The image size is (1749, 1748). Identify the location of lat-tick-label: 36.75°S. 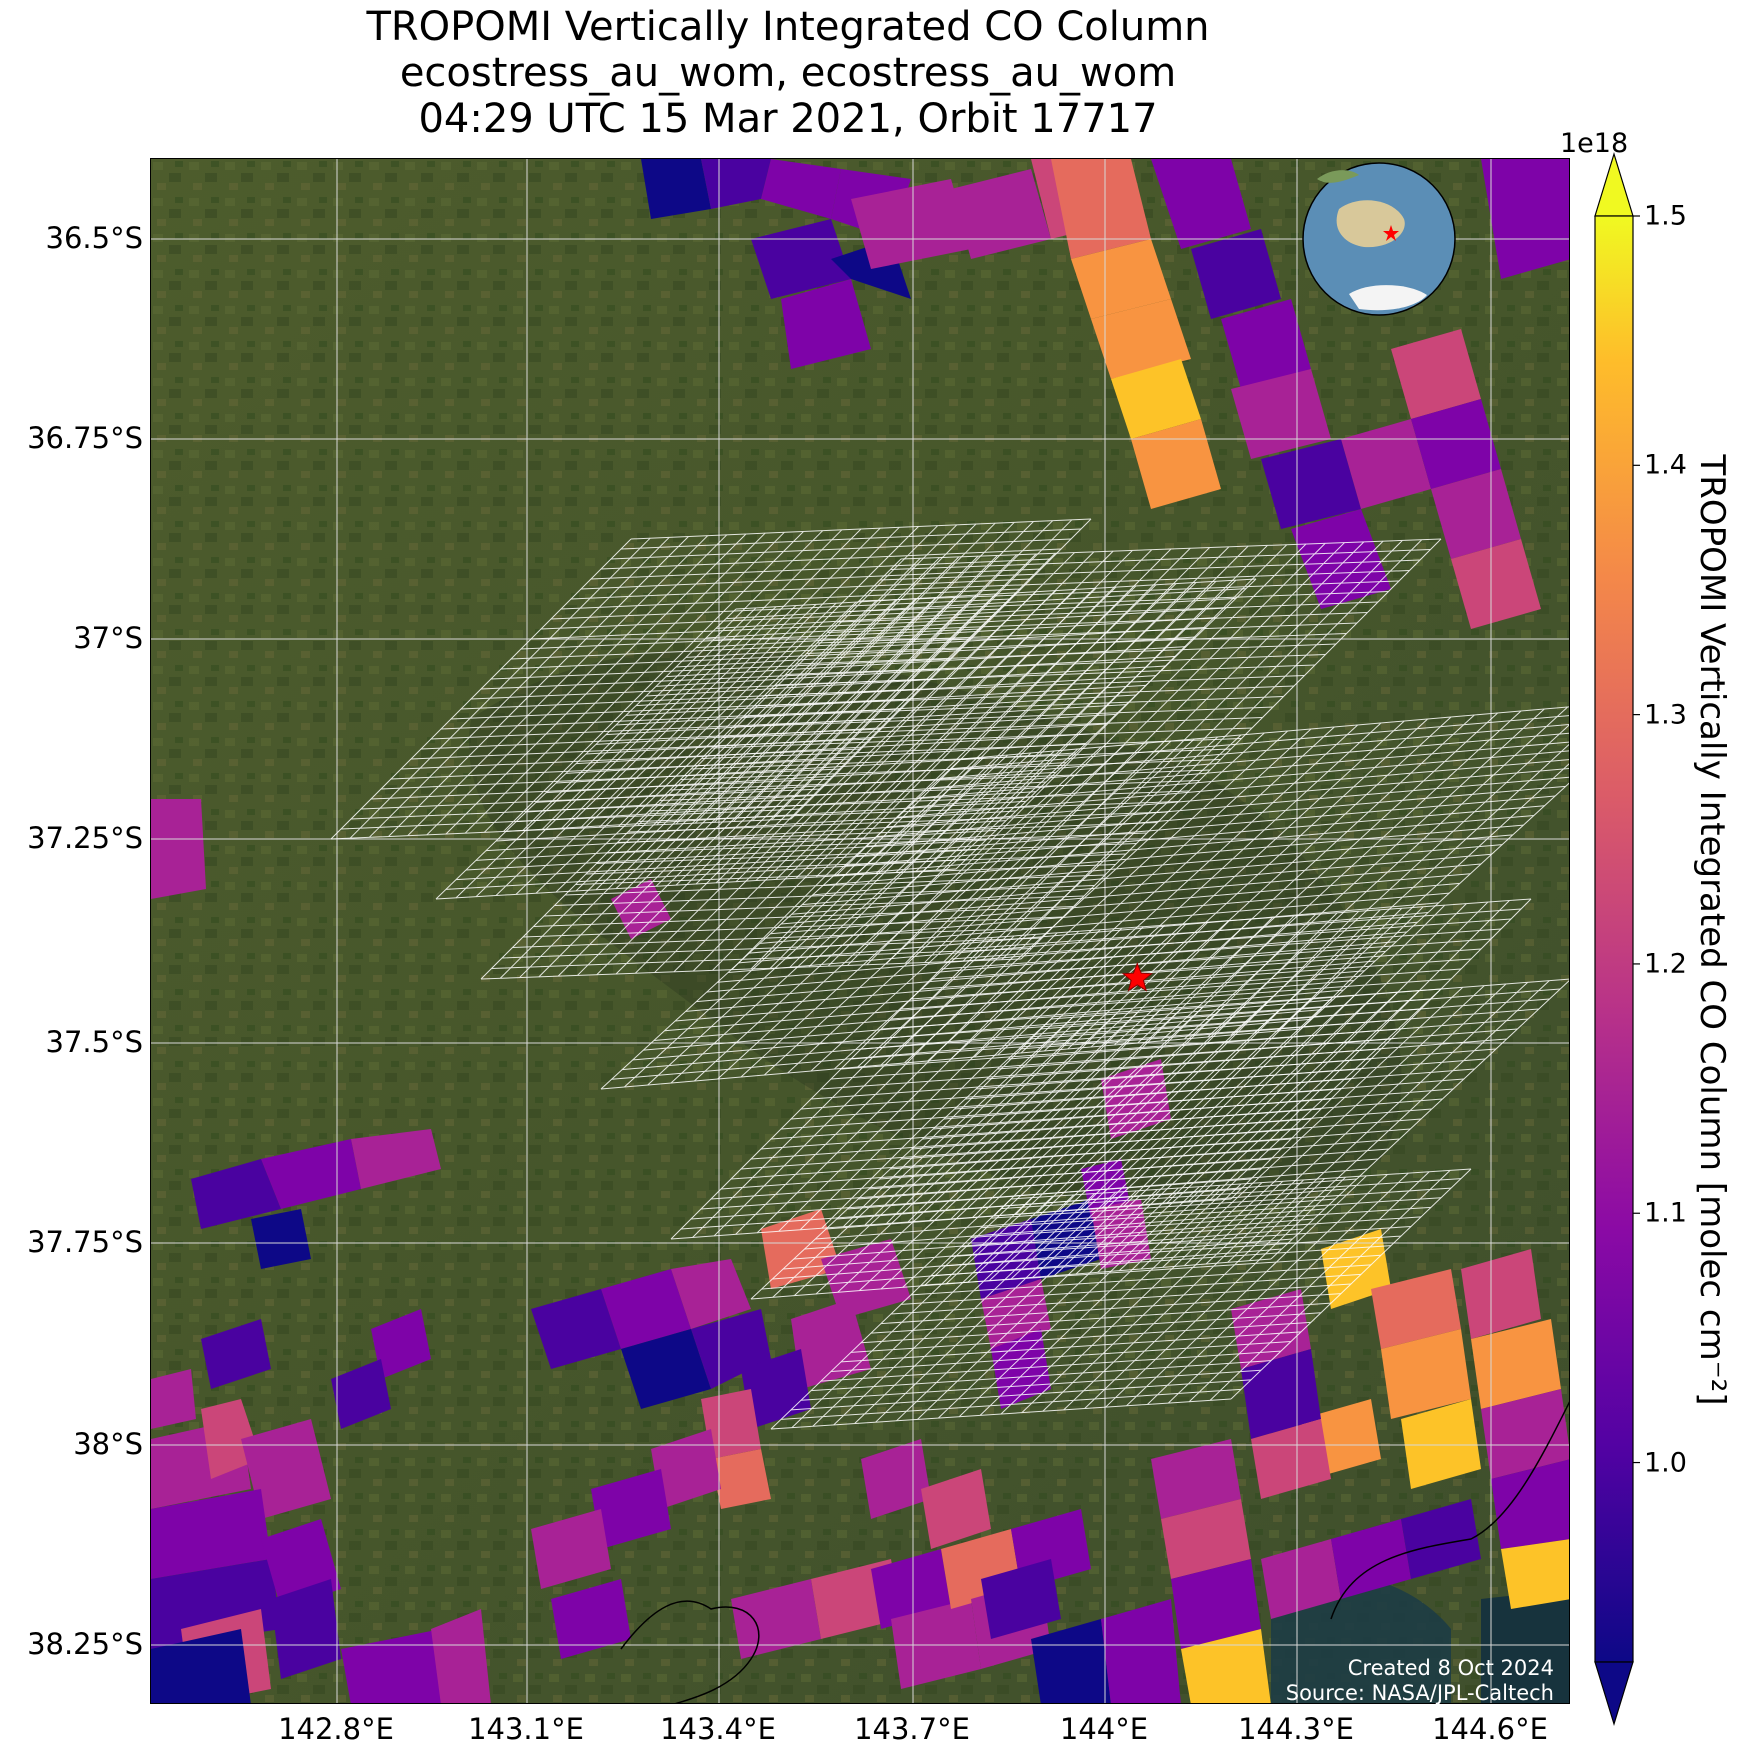
(85, 438).